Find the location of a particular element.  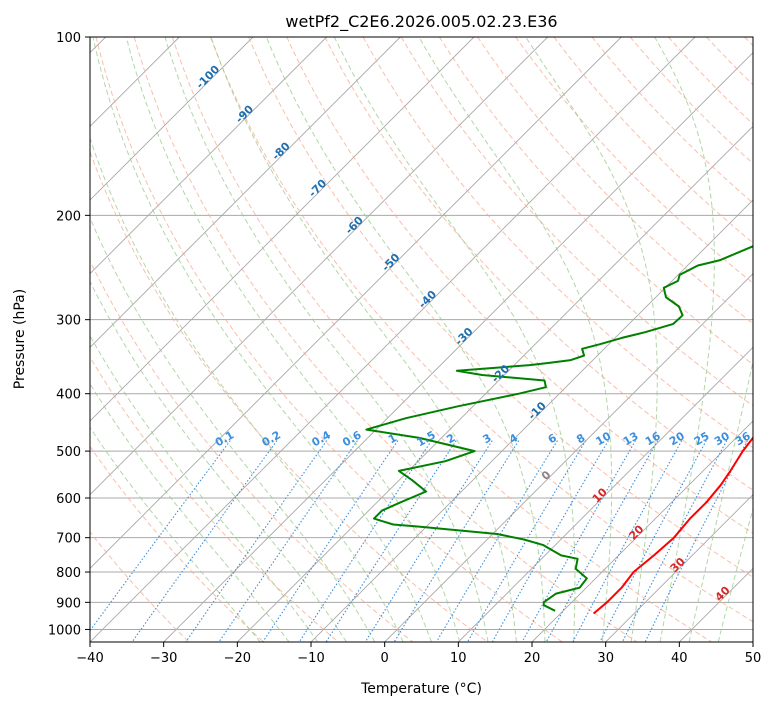

dry-adiabat-label: -50 is located at coordinates (390, 262).